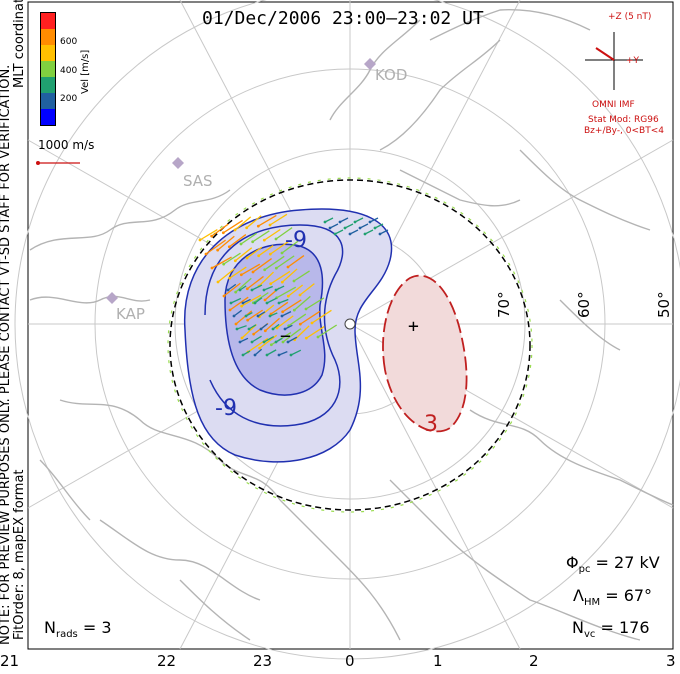 The image size is (680, 674). What do you see at coordinates (275, 319) in the screenshot?
I see `negative-cell-inner` at bounding box center [275, 319].